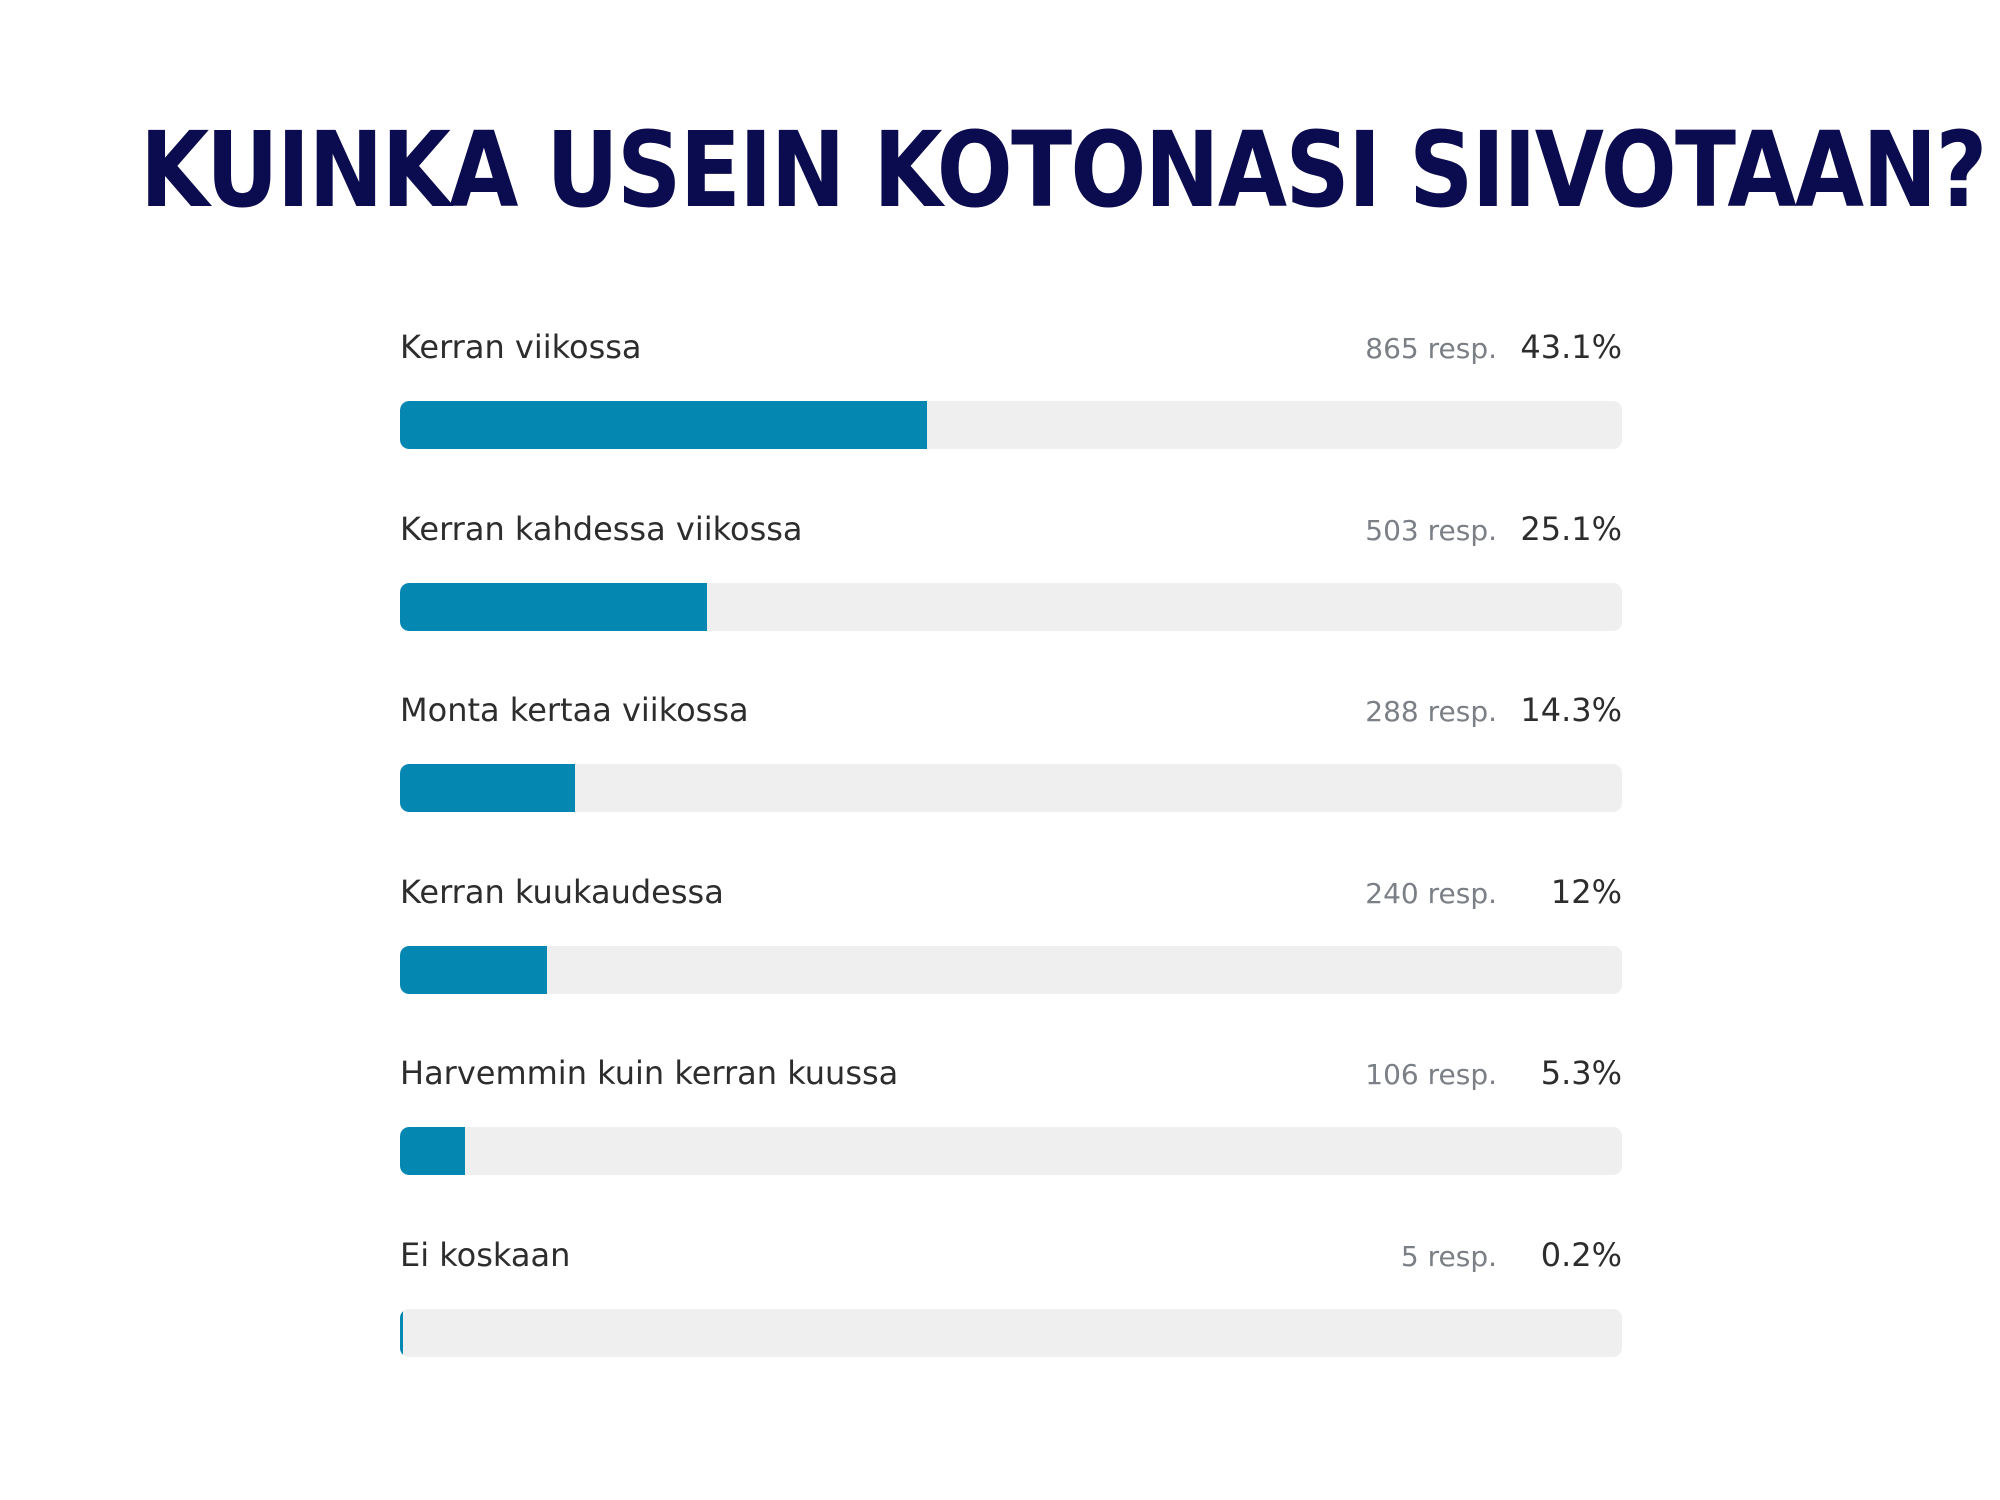  Describe the element at coordinates (1431, 893) in the screenshot. I see `bar-response-count: 240 resp.` at that location.